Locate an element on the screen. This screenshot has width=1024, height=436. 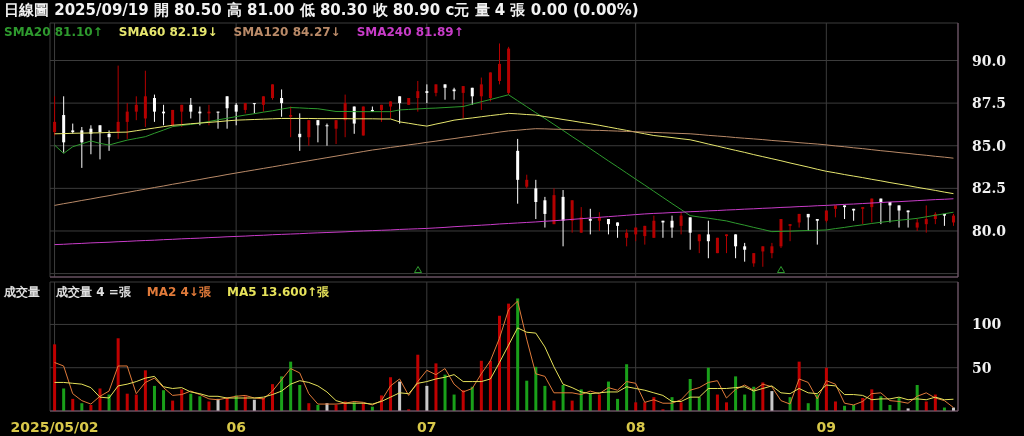
text: SMA240 81.89↑ is located at coordinates (410, 32).